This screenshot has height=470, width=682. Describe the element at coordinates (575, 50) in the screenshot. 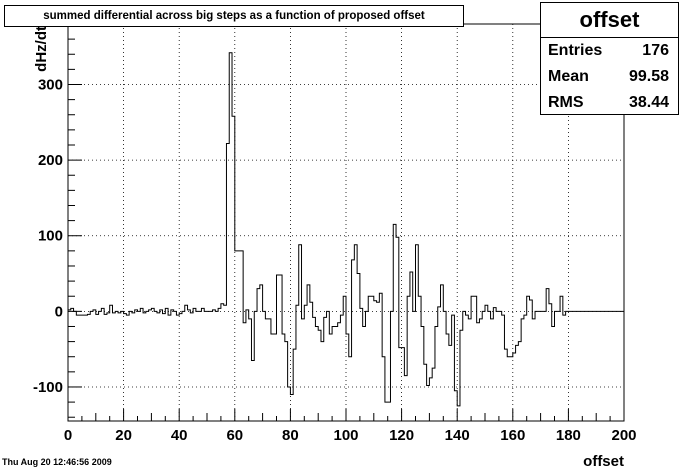

I see `stats-label: Entries` at that location.